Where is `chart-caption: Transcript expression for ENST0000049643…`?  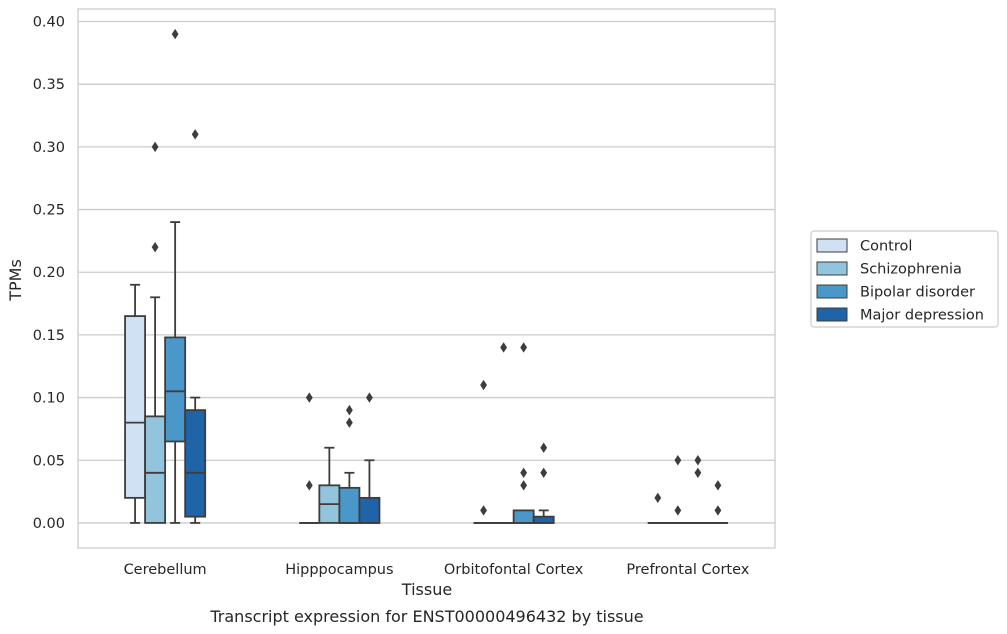
chart-caption: Transcript expression for ENST0000049643… is located at coordinates (426, 616).